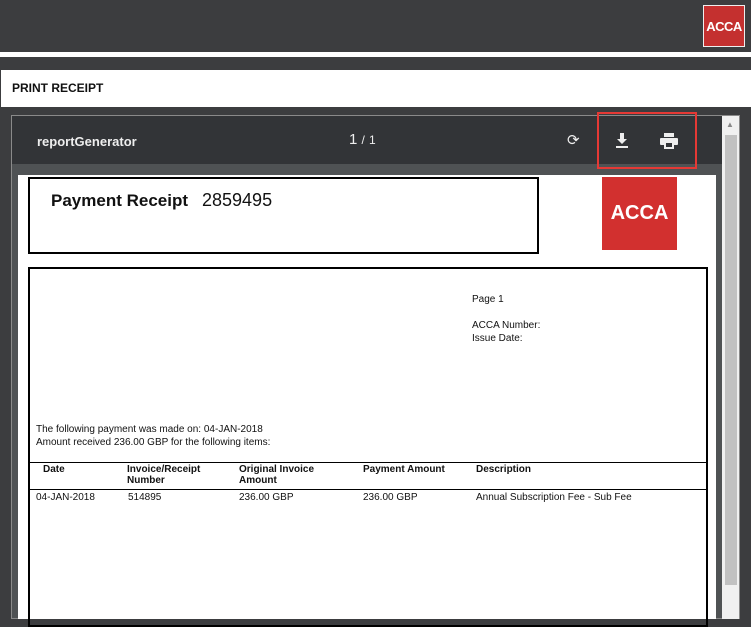  I want to click on scrollbar-thumb, so click(731, 360).